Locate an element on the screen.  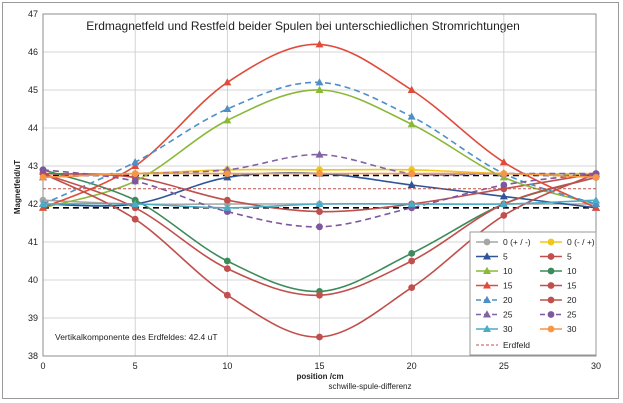
legend-label: 0 (+ / -) is located at coordinates (517, 242).